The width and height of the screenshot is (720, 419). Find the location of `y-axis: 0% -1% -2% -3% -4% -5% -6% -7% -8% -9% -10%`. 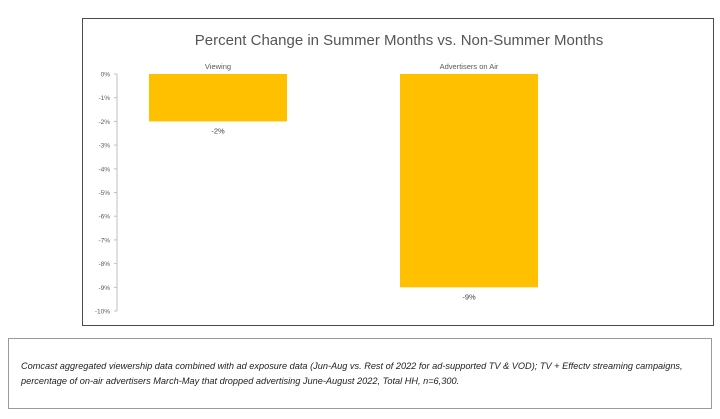

y-axis: 0% -1% -2% -3% -4% -5% -6% -7% -8% -9% -10% is located at coordinates (106, 194).